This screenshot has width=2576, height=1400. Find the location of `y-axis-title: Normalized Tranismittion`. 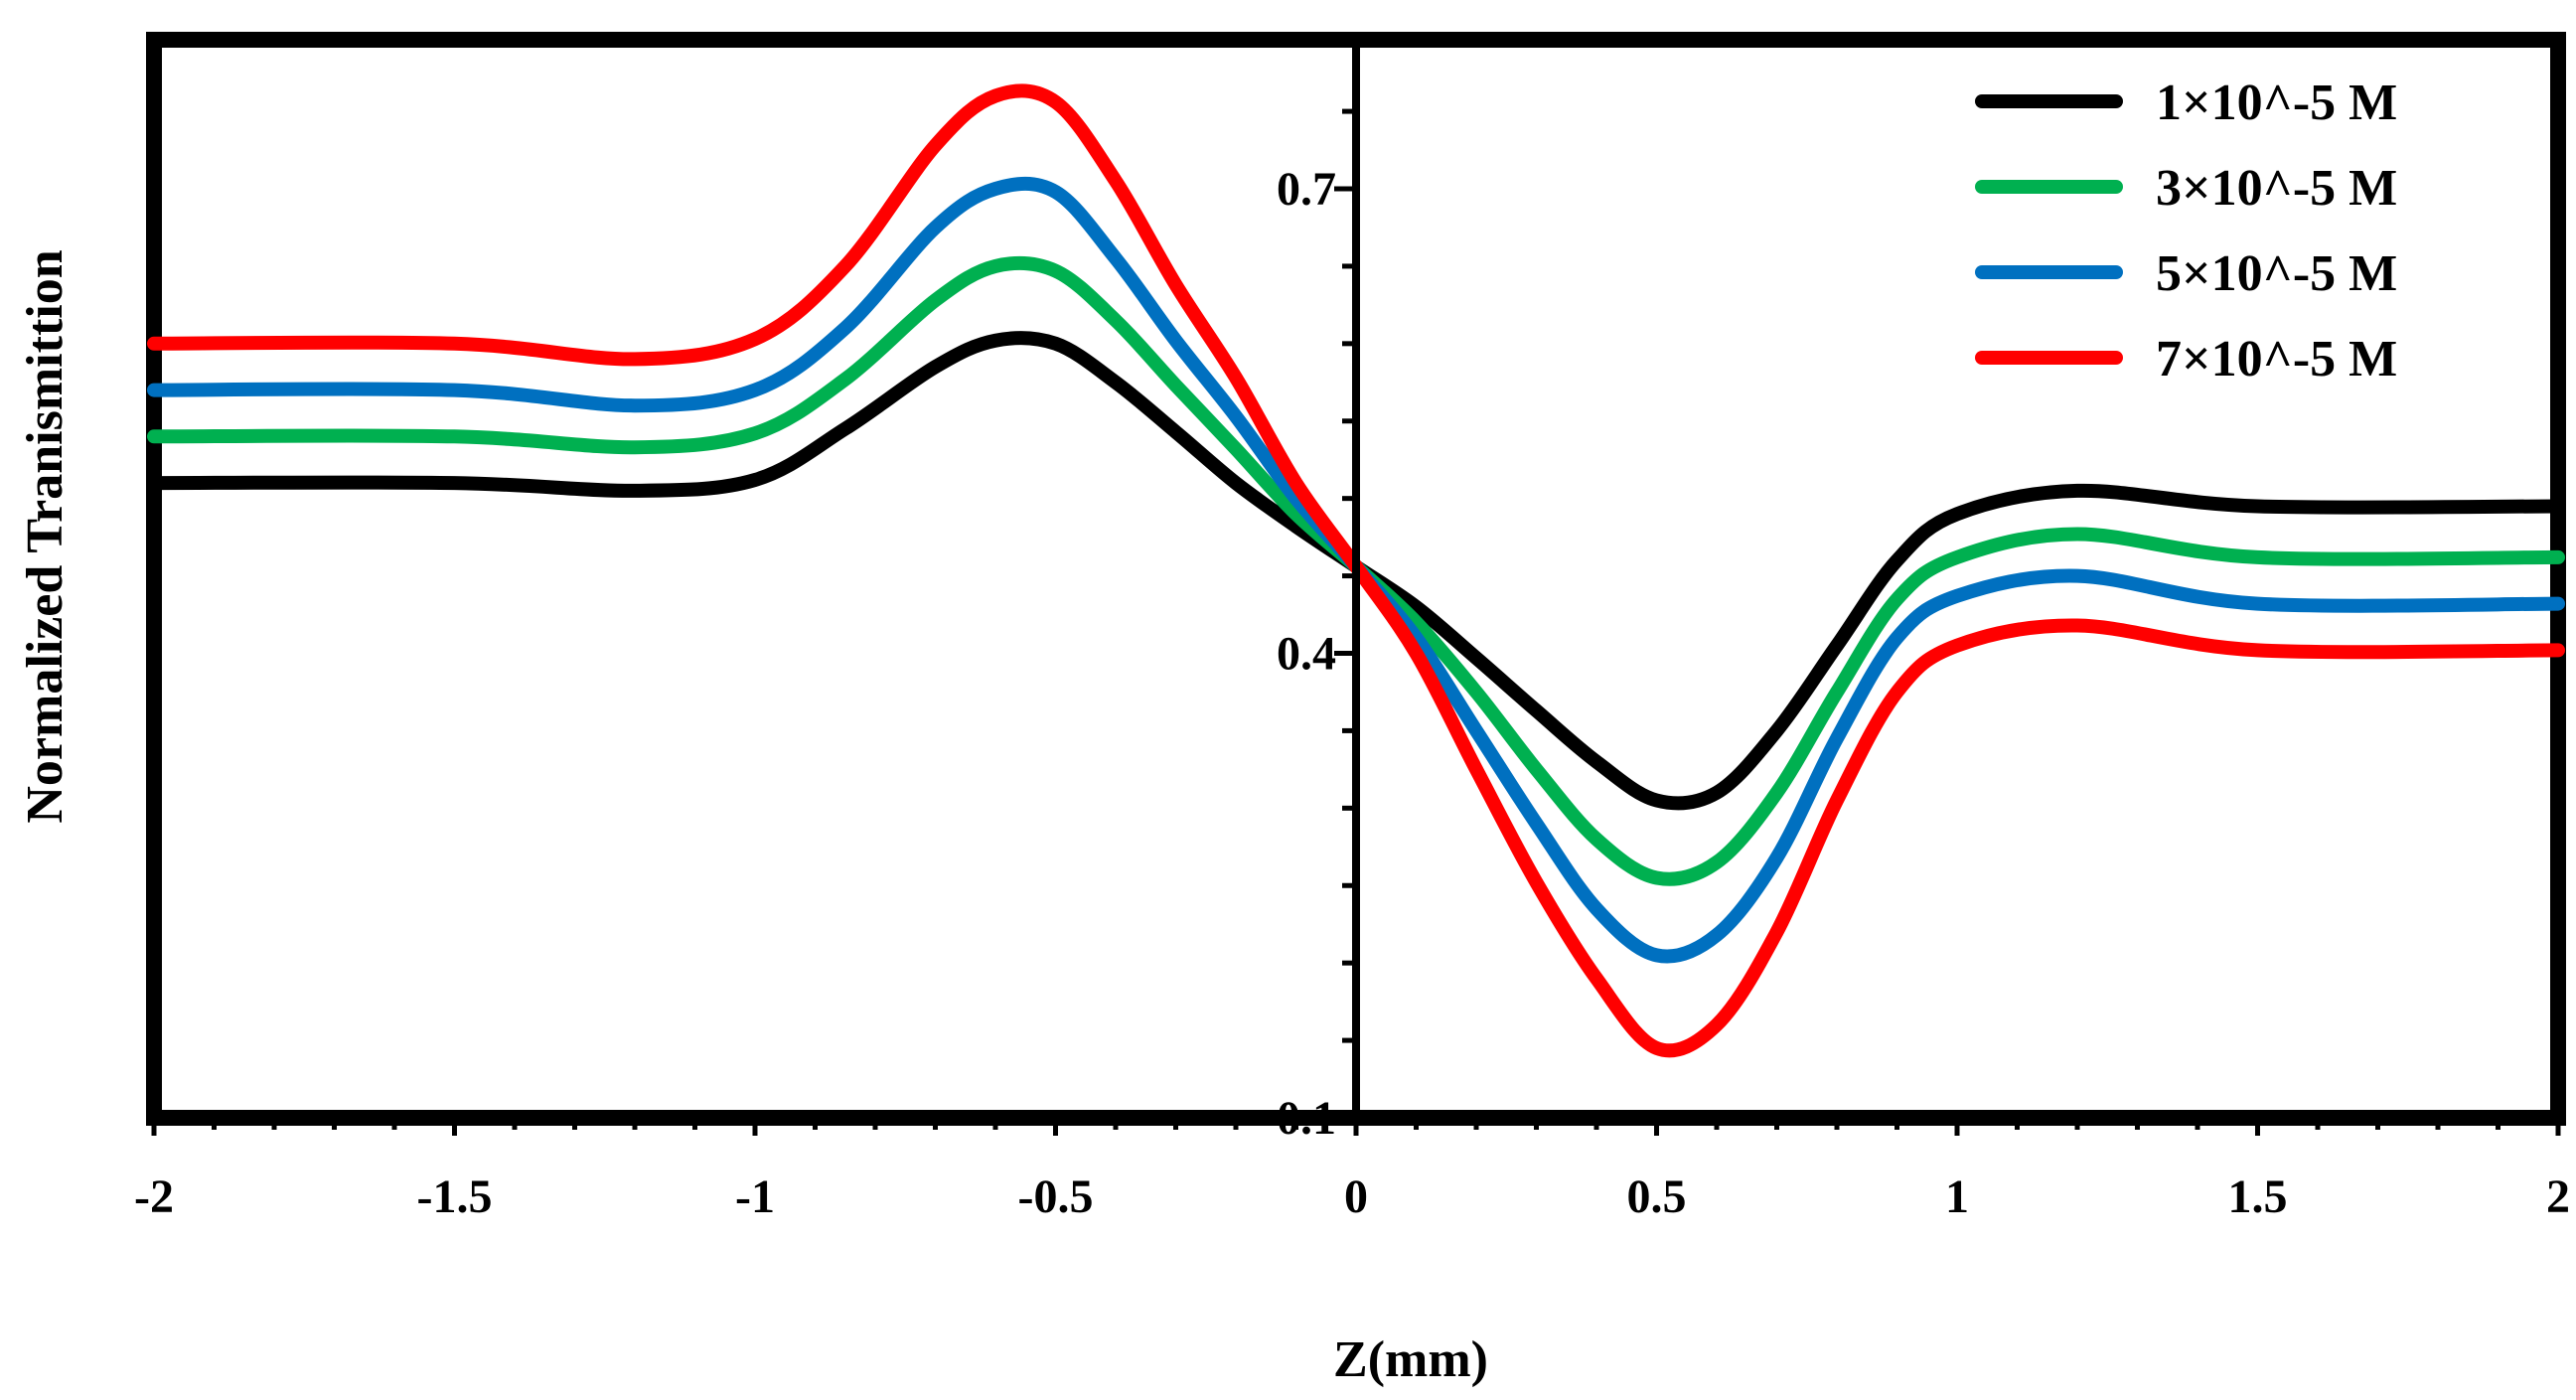

y-axis-title: Normalized Tranismittion is located at coordinates (46, 536).